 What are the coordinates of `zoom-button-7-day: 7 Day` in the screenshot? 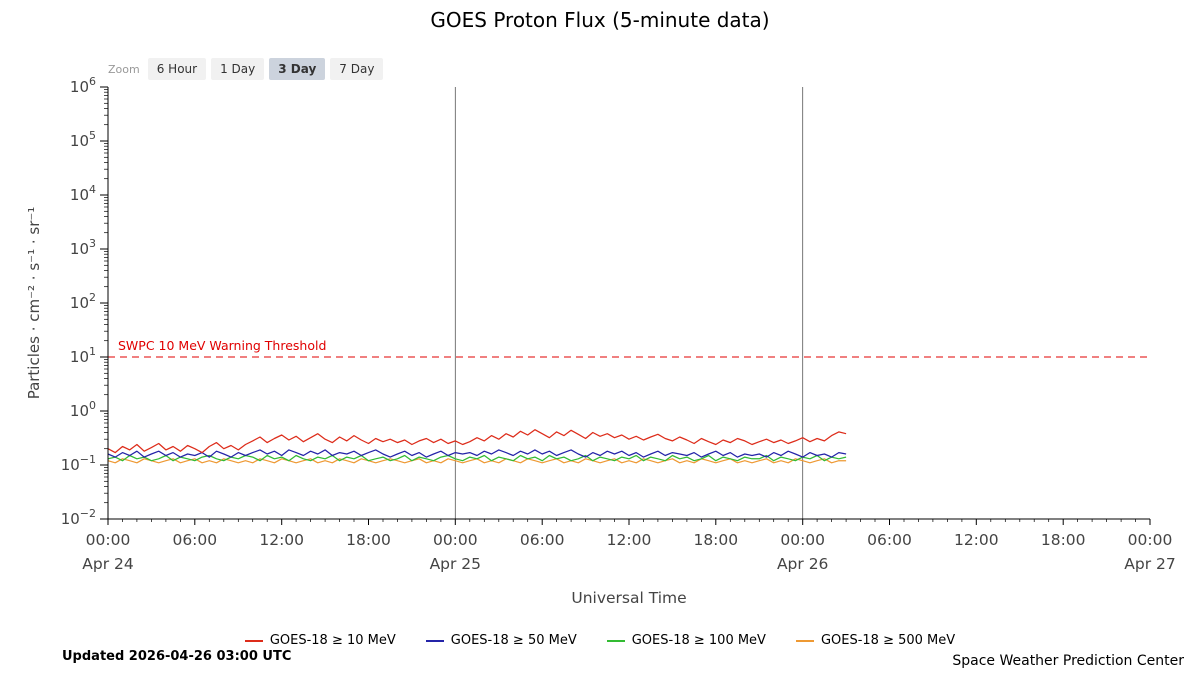 It's located at (357, 69).